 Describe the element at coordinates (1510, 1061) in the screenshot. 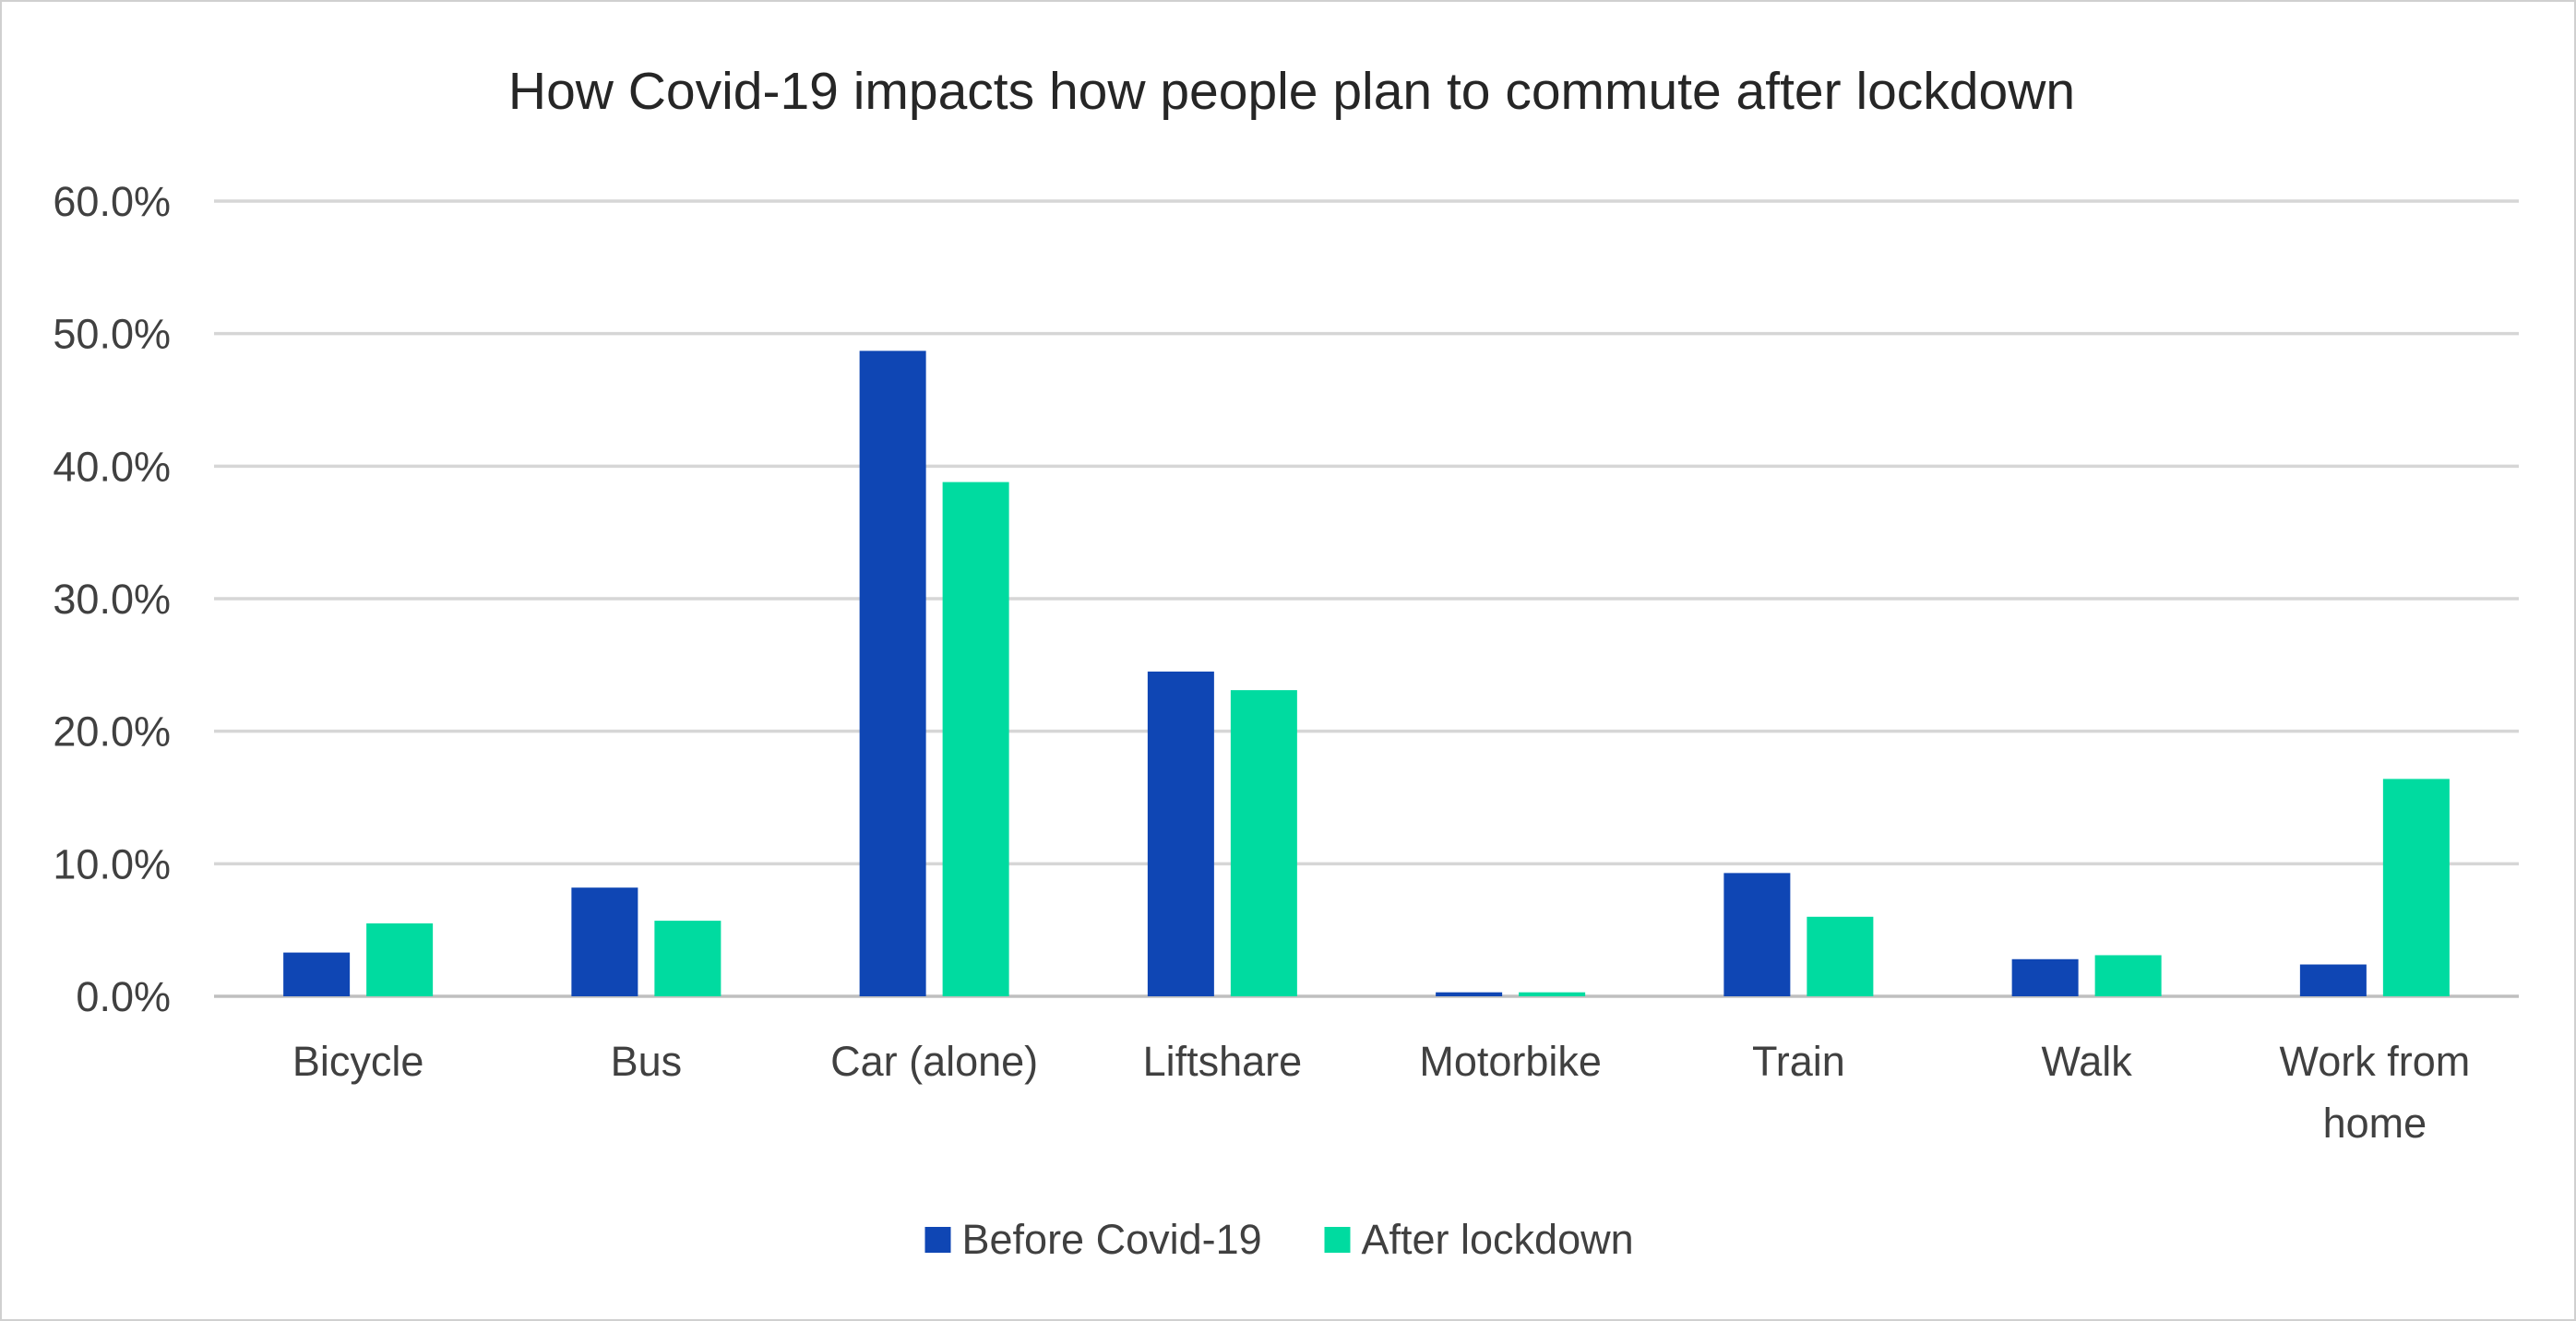

I see `x-tick-label: Motorbike` at that location.